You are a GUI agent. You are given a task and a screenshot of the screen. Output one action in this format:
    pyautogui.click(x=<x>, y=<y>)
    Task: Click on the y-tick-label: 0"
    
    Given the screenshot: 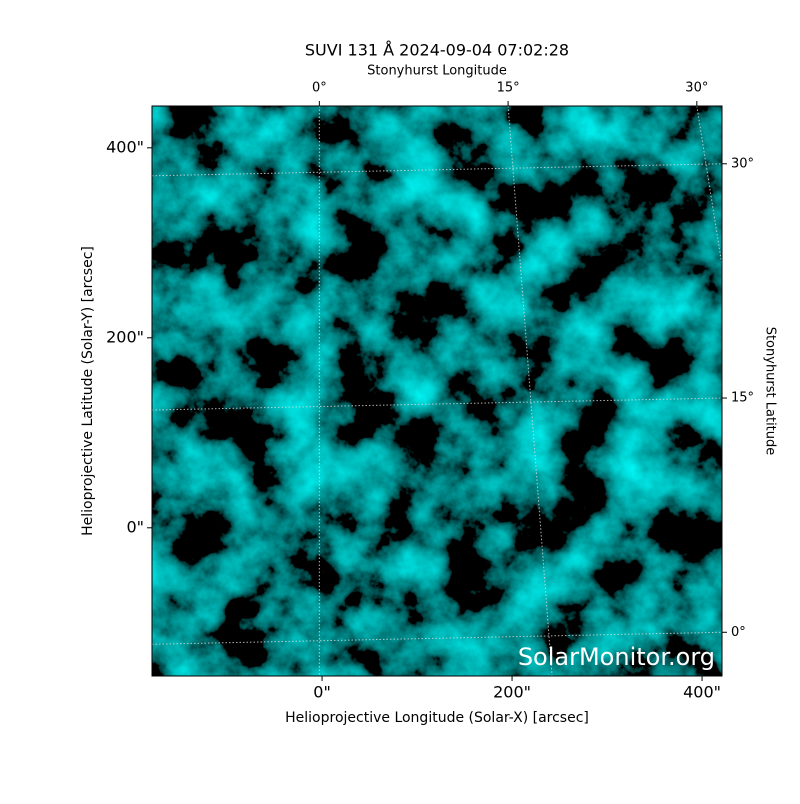 What is the action you would take?
    pyautogui.click(x=135, y=526)
    